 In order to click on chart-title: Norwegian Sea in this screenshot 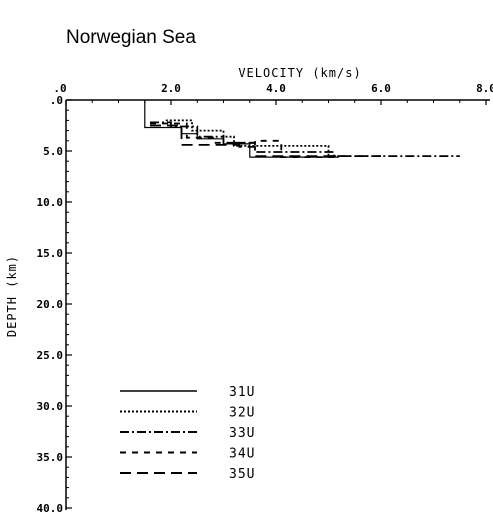, I will do `click(131, 37)`.